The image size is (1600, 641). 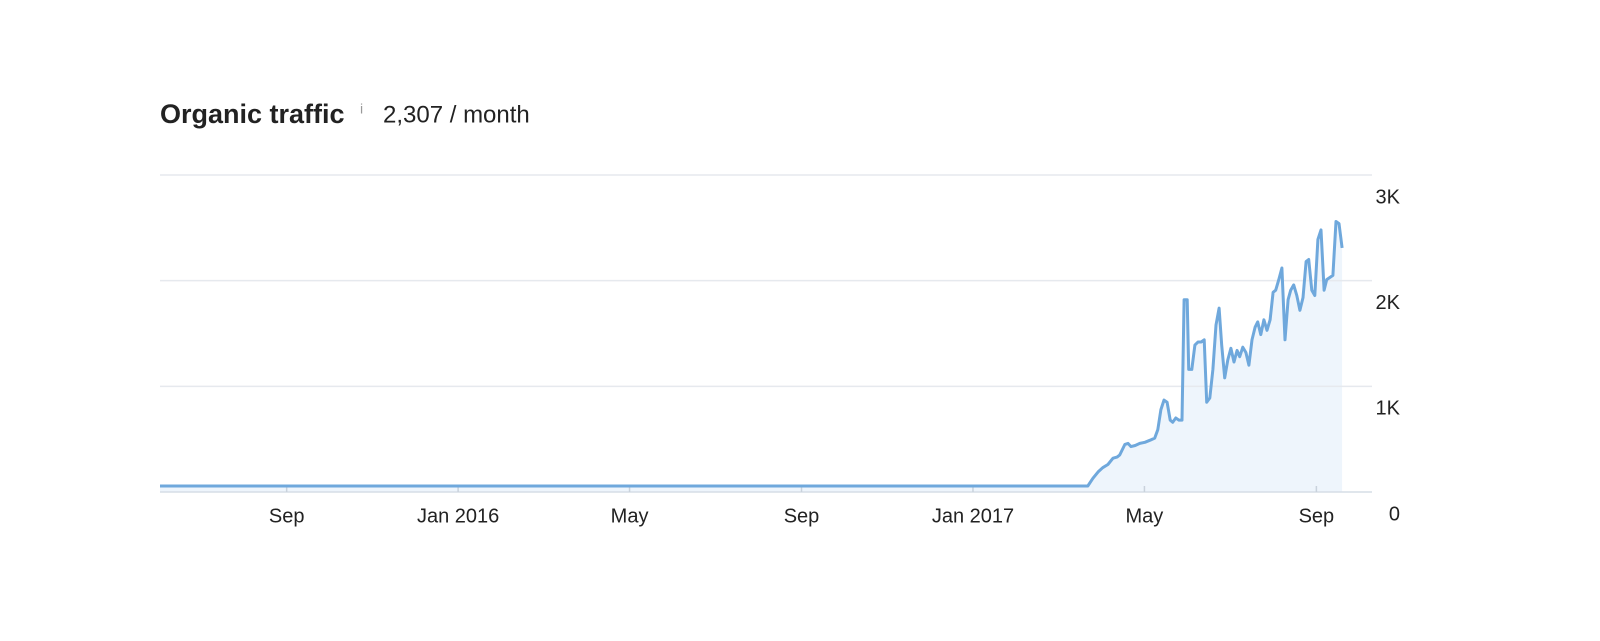 I want to click on subtitle: 2,307 / month, so click(x=456, y=114).